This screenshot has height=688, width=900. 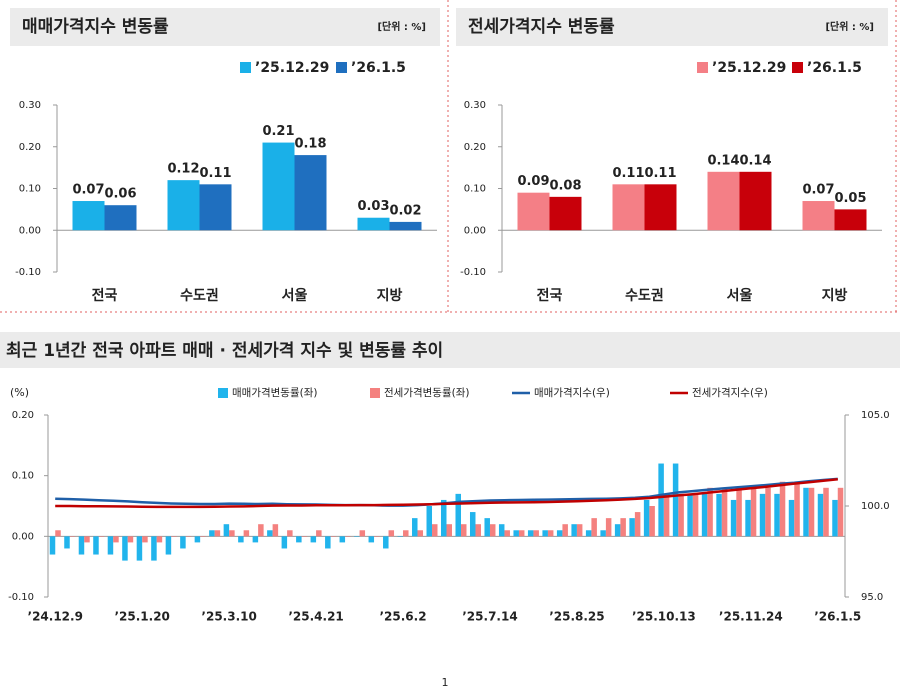 I want to click on x-tick-label: ’25.8.25, so click(x=576, y=617).